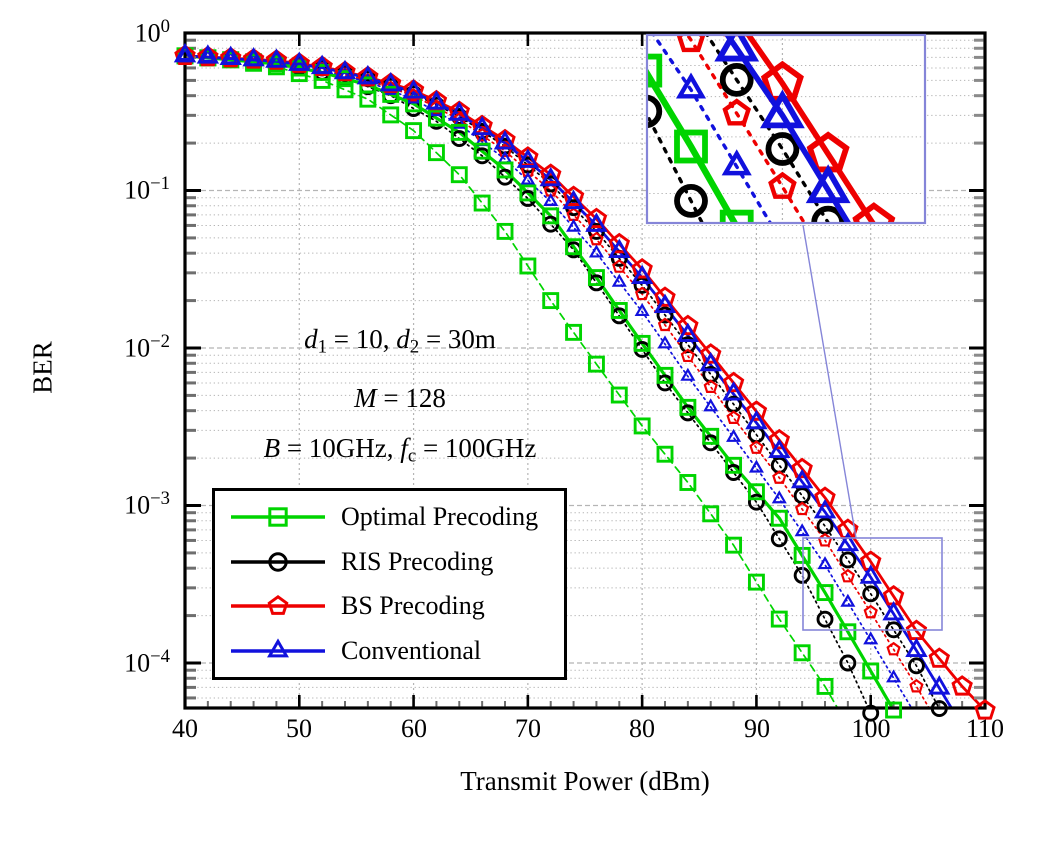 The image size is (1040, 841). I want to click on x-tick-label: 50, so click(299, 728).